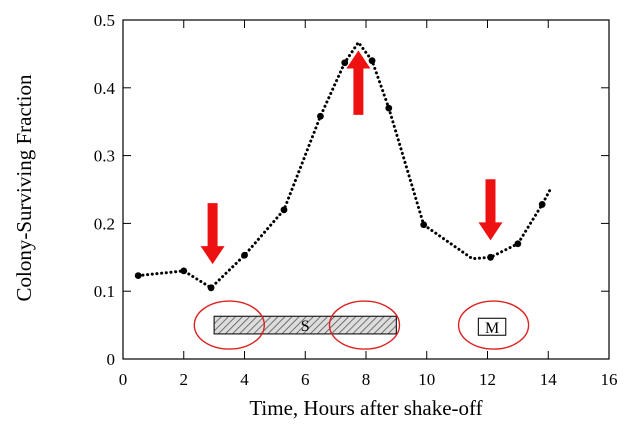  Describe the element at coordinates (426, 379) in the screenshot. I see `x-tick-label: 10` at that location.